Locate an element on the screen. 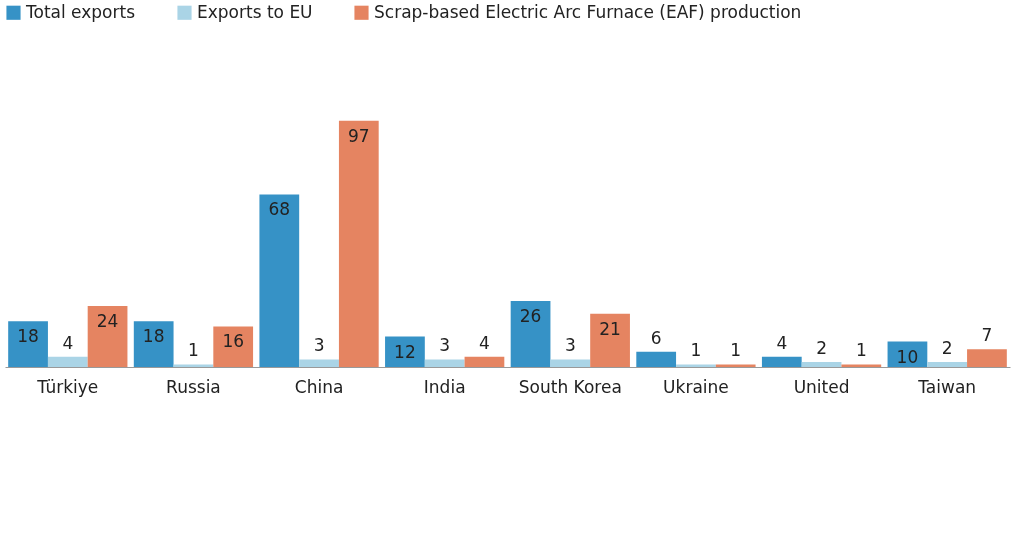 The height and width of the screenshot is (546, 1031). x-tick-label: Russia is located at coordinates (193, 386).